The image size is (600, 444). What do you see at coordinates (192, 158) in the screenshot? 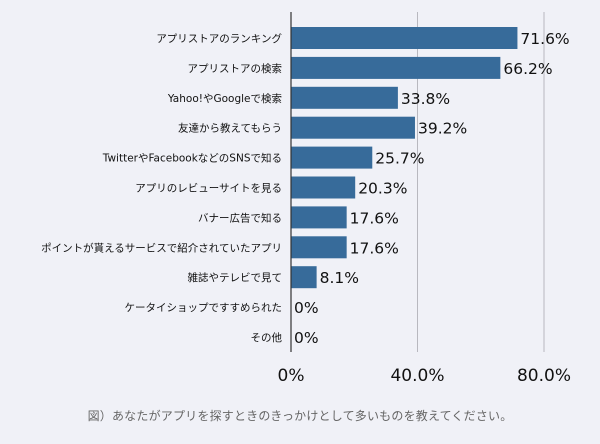
I see `category-label: TwitterやFacebookなどのSNSで知る` at bounding box center [192, 158].